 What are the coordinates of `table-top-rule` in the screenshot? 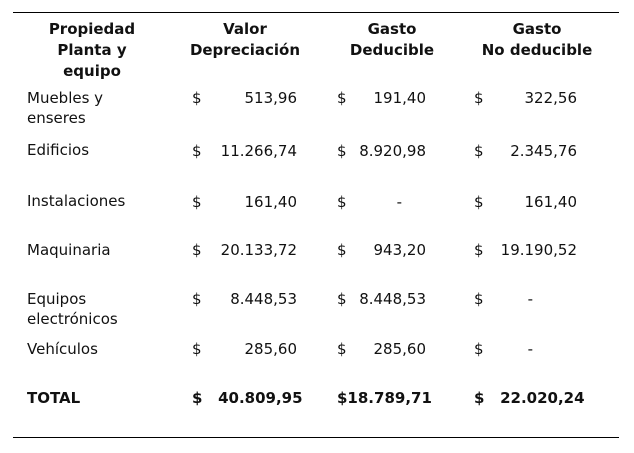 It's located at (316, 12).